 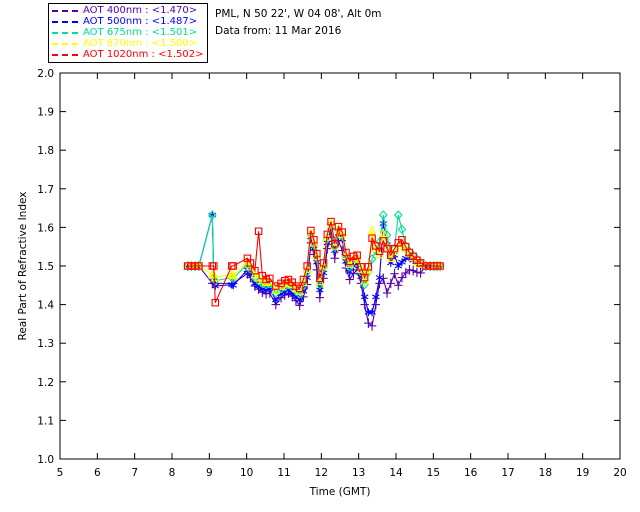 I want to click on x-tick-label: 11, so click(x=283, y=473).